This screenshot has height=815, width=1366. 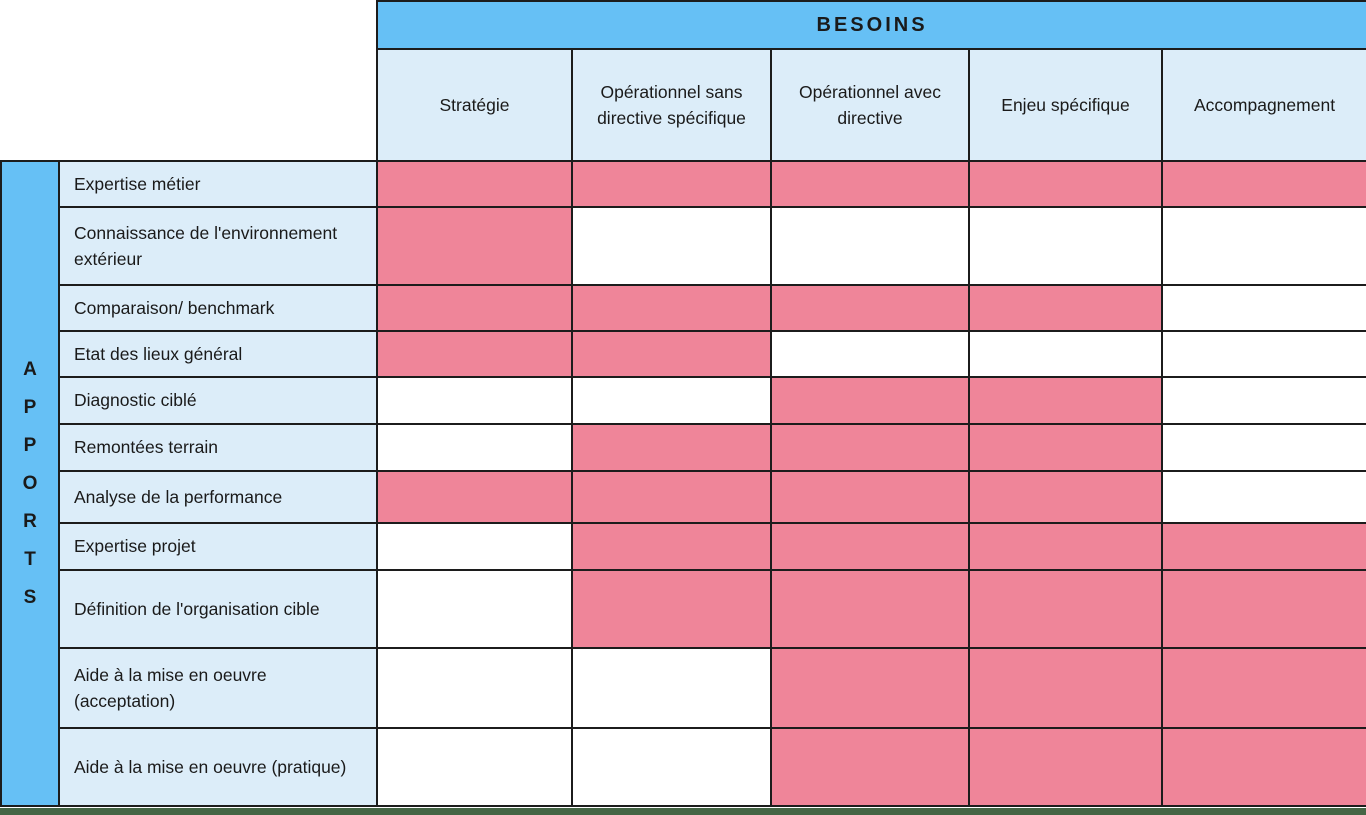 I want to click on matrix-row: Remontées terrain, so click(x=683, y=447).